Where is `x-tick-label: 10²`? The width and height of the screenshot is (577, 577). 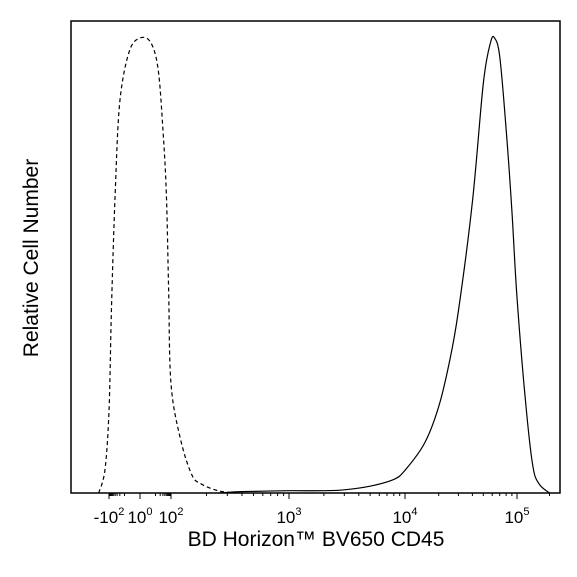 x-tick-label: 10² is located at coordinates (170, 516).